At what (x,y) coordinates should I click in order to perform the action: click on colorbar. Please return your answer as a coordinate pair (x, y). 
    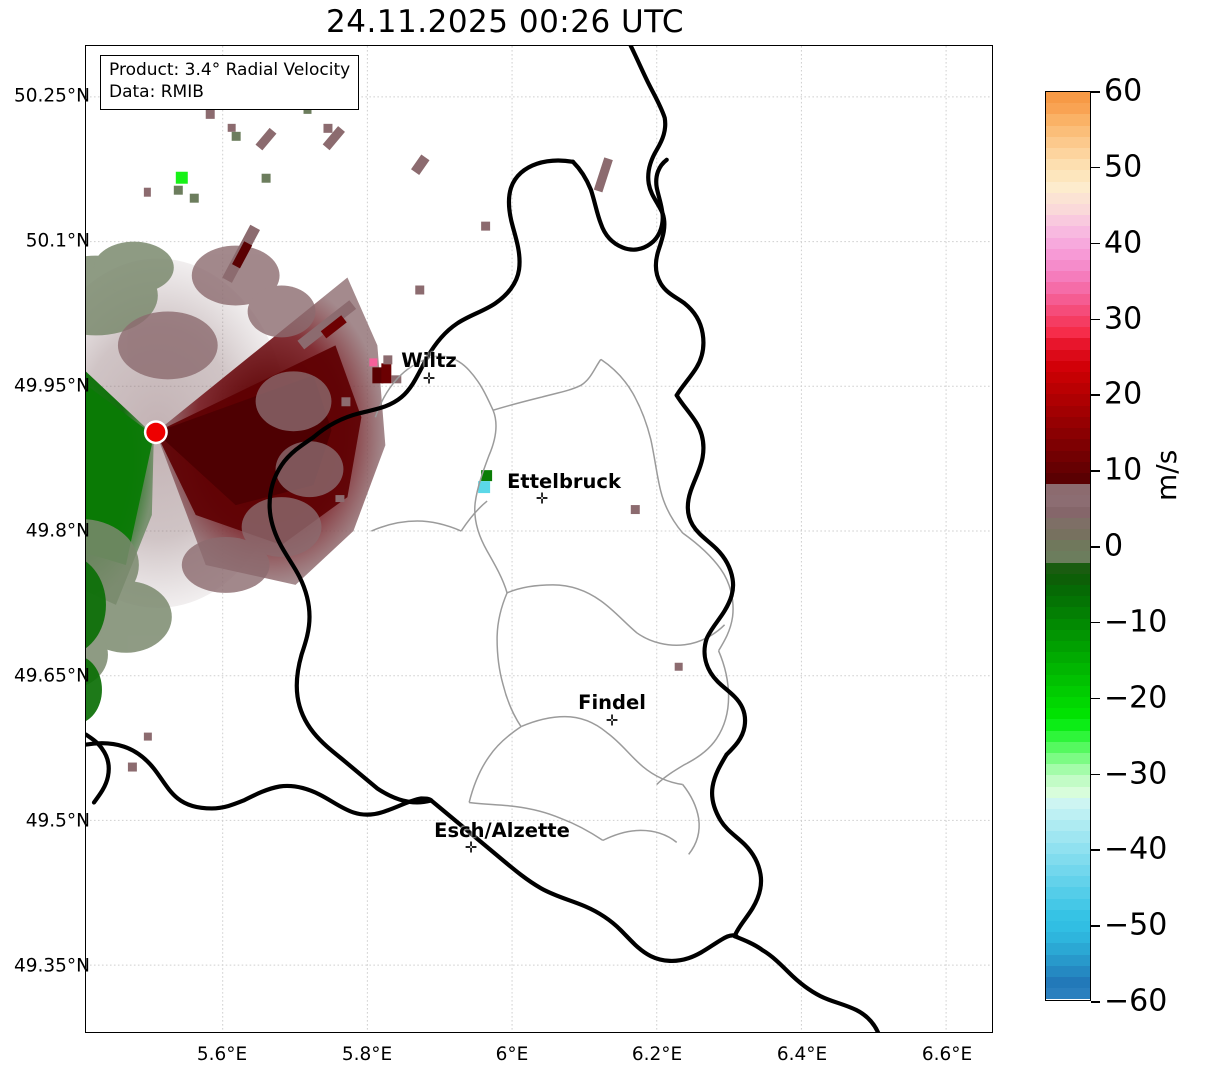
    Looking at the image, I should click on (1068, 546).